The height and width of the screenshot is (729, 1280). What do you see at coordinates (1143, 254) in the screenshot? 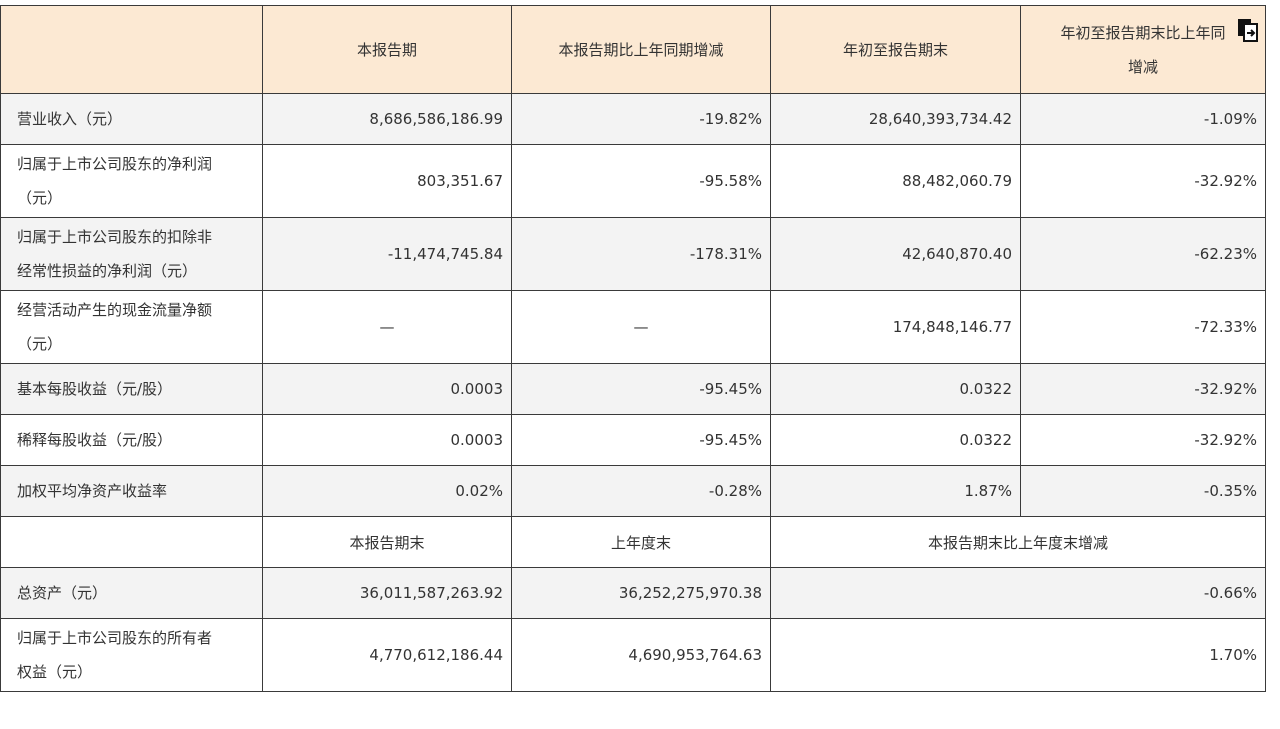
I see `cell-value: -62.23%` at bounding box center [1143, 254].